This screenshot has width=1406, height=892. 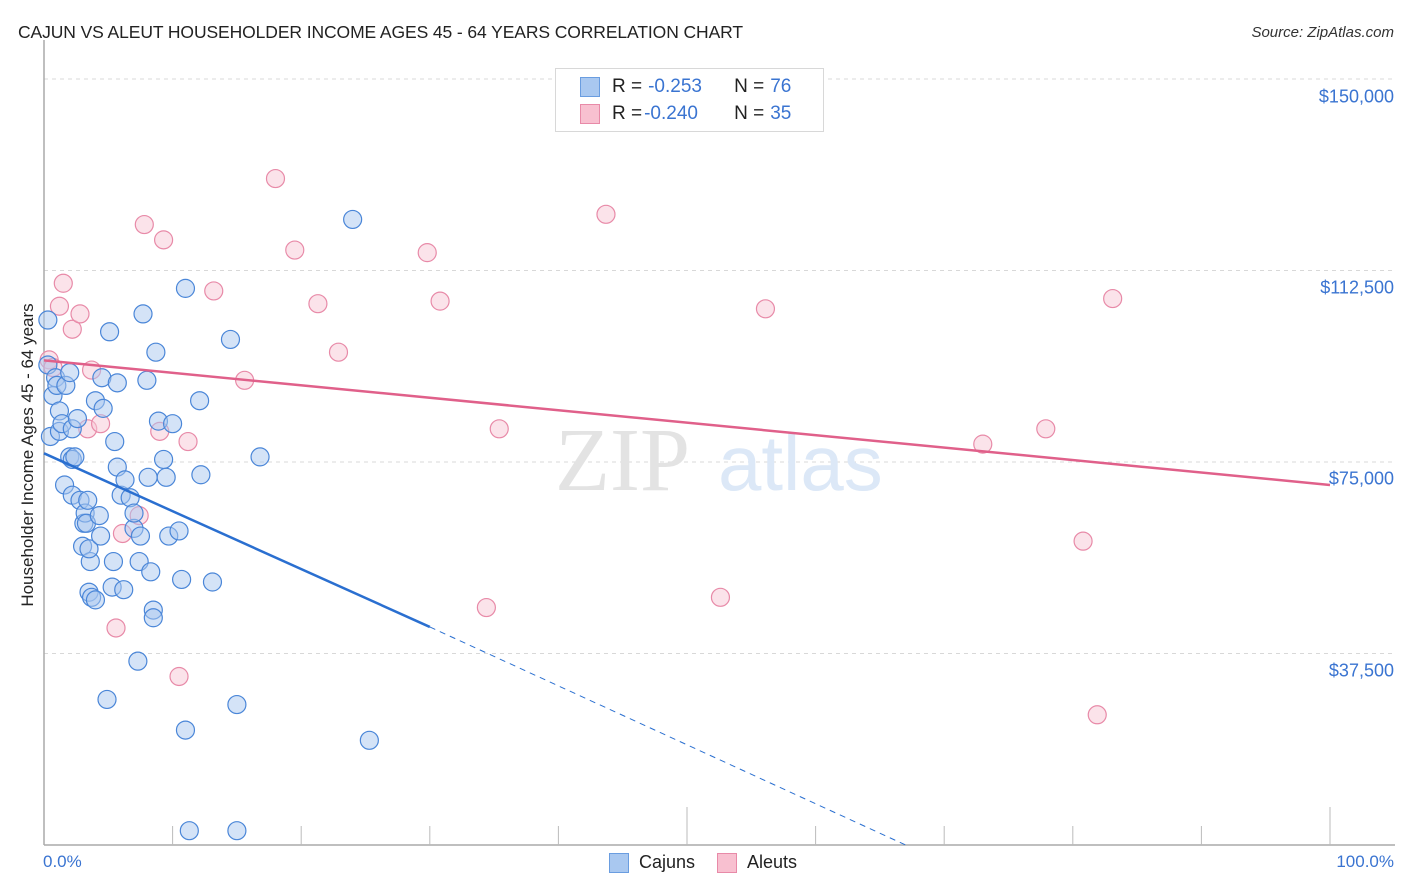 I want to click on watermark-zip: ZIP, so click(x=622, y=460).